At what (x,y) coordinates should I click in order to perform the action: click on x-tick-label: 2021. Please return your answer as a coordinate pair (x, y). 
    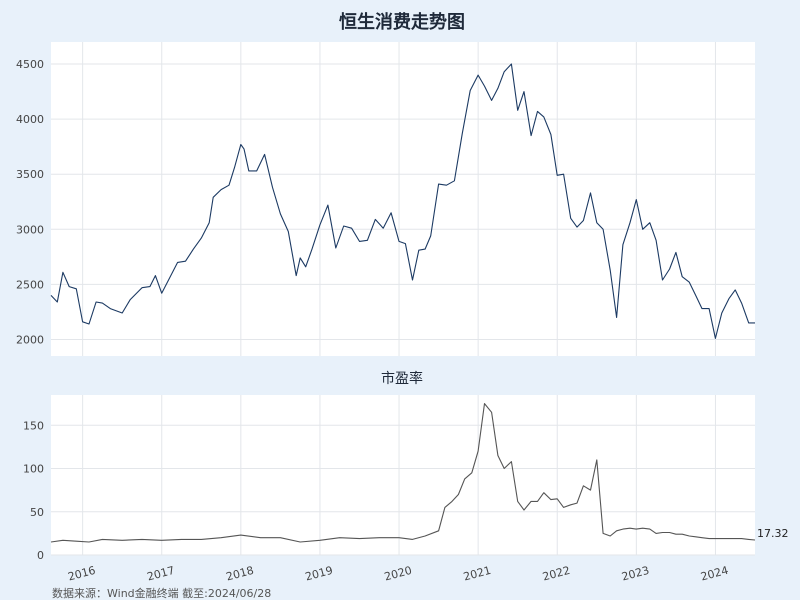
    Looking at the image, I should click on (477, 574).